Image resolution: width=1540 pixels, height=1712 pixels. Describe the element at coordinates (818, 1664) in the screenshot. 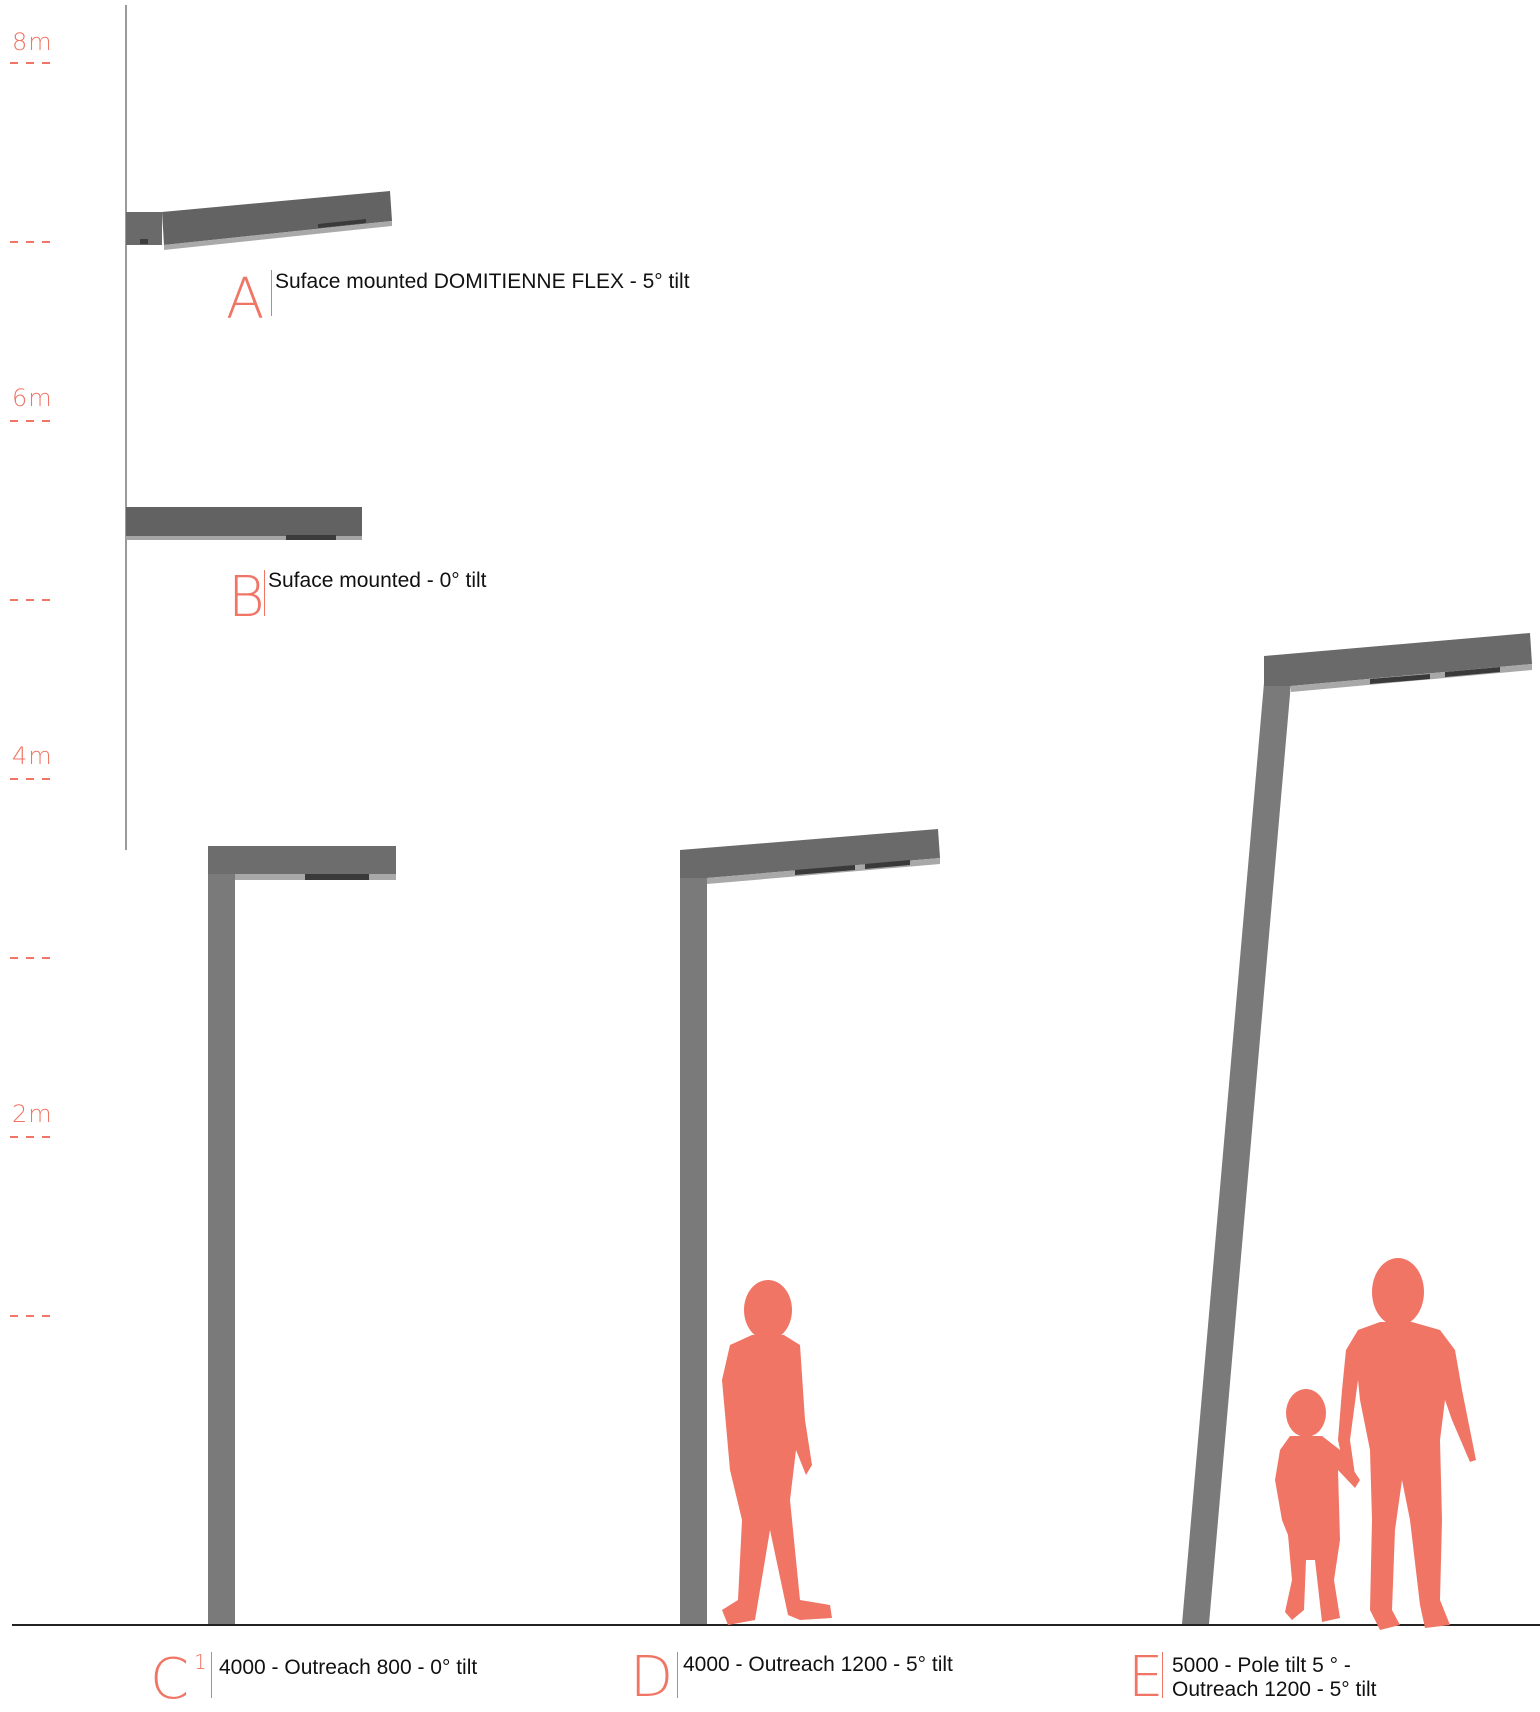

I see `fixture-caption-d: 4000 - Outreach 1200 - 5° tilt` at that location.